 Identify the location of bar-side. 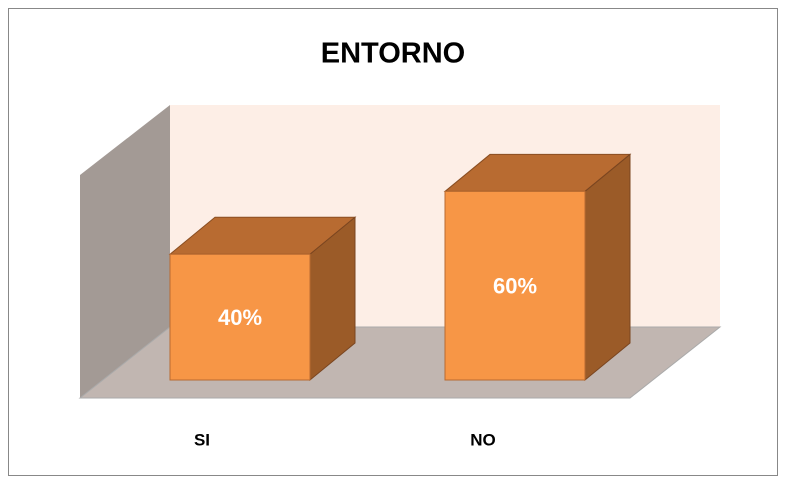
(607, 267).